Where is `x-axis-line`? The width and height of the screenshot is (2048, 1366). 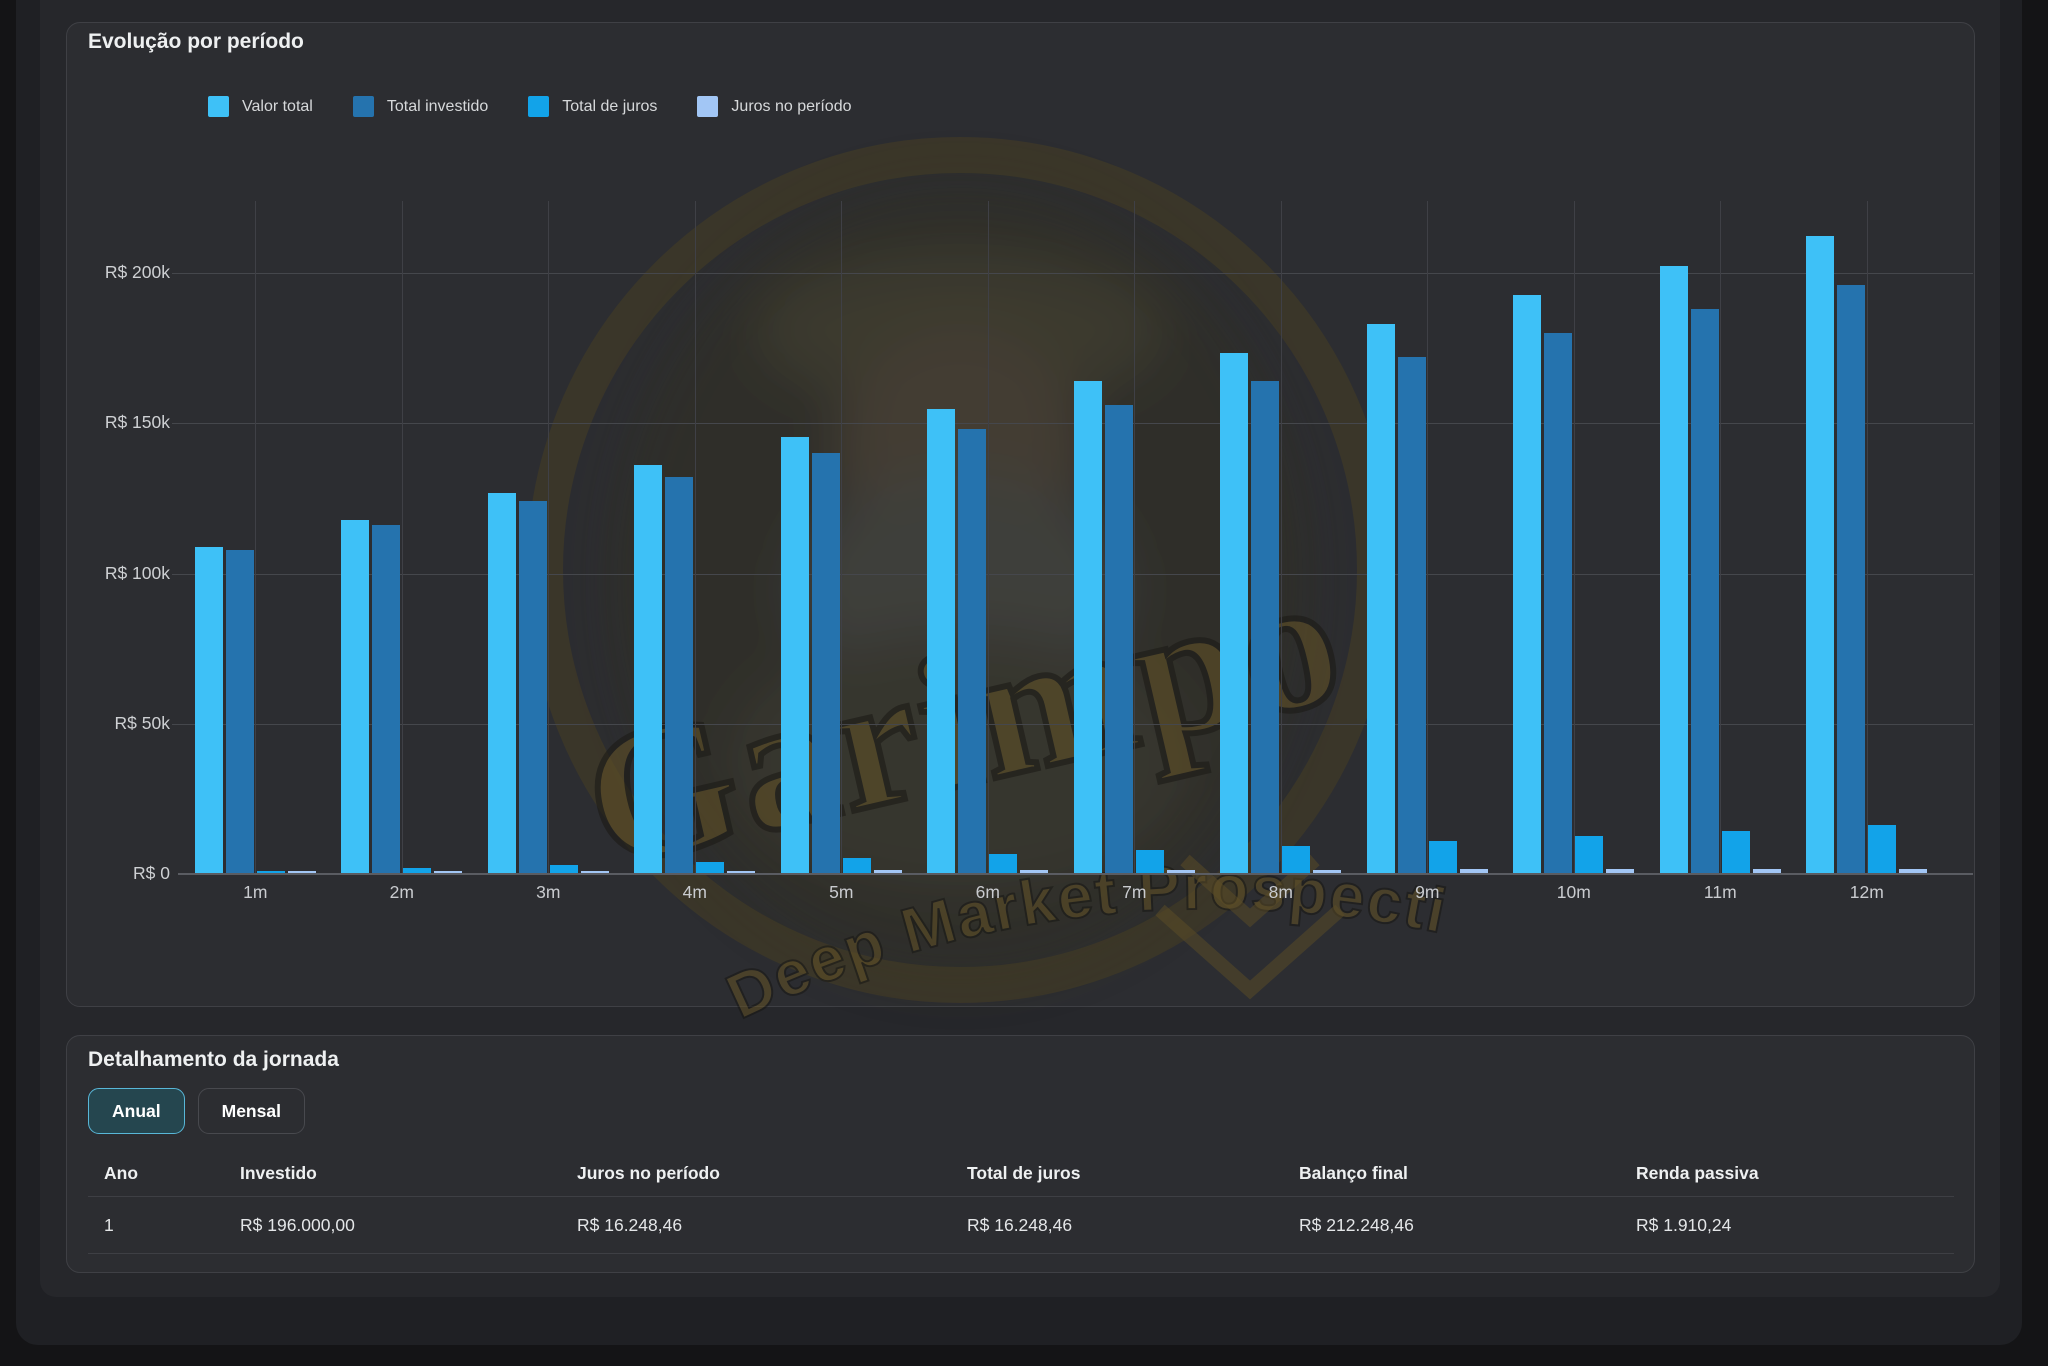
x-axis-line is located at coordinates (1075, 874).